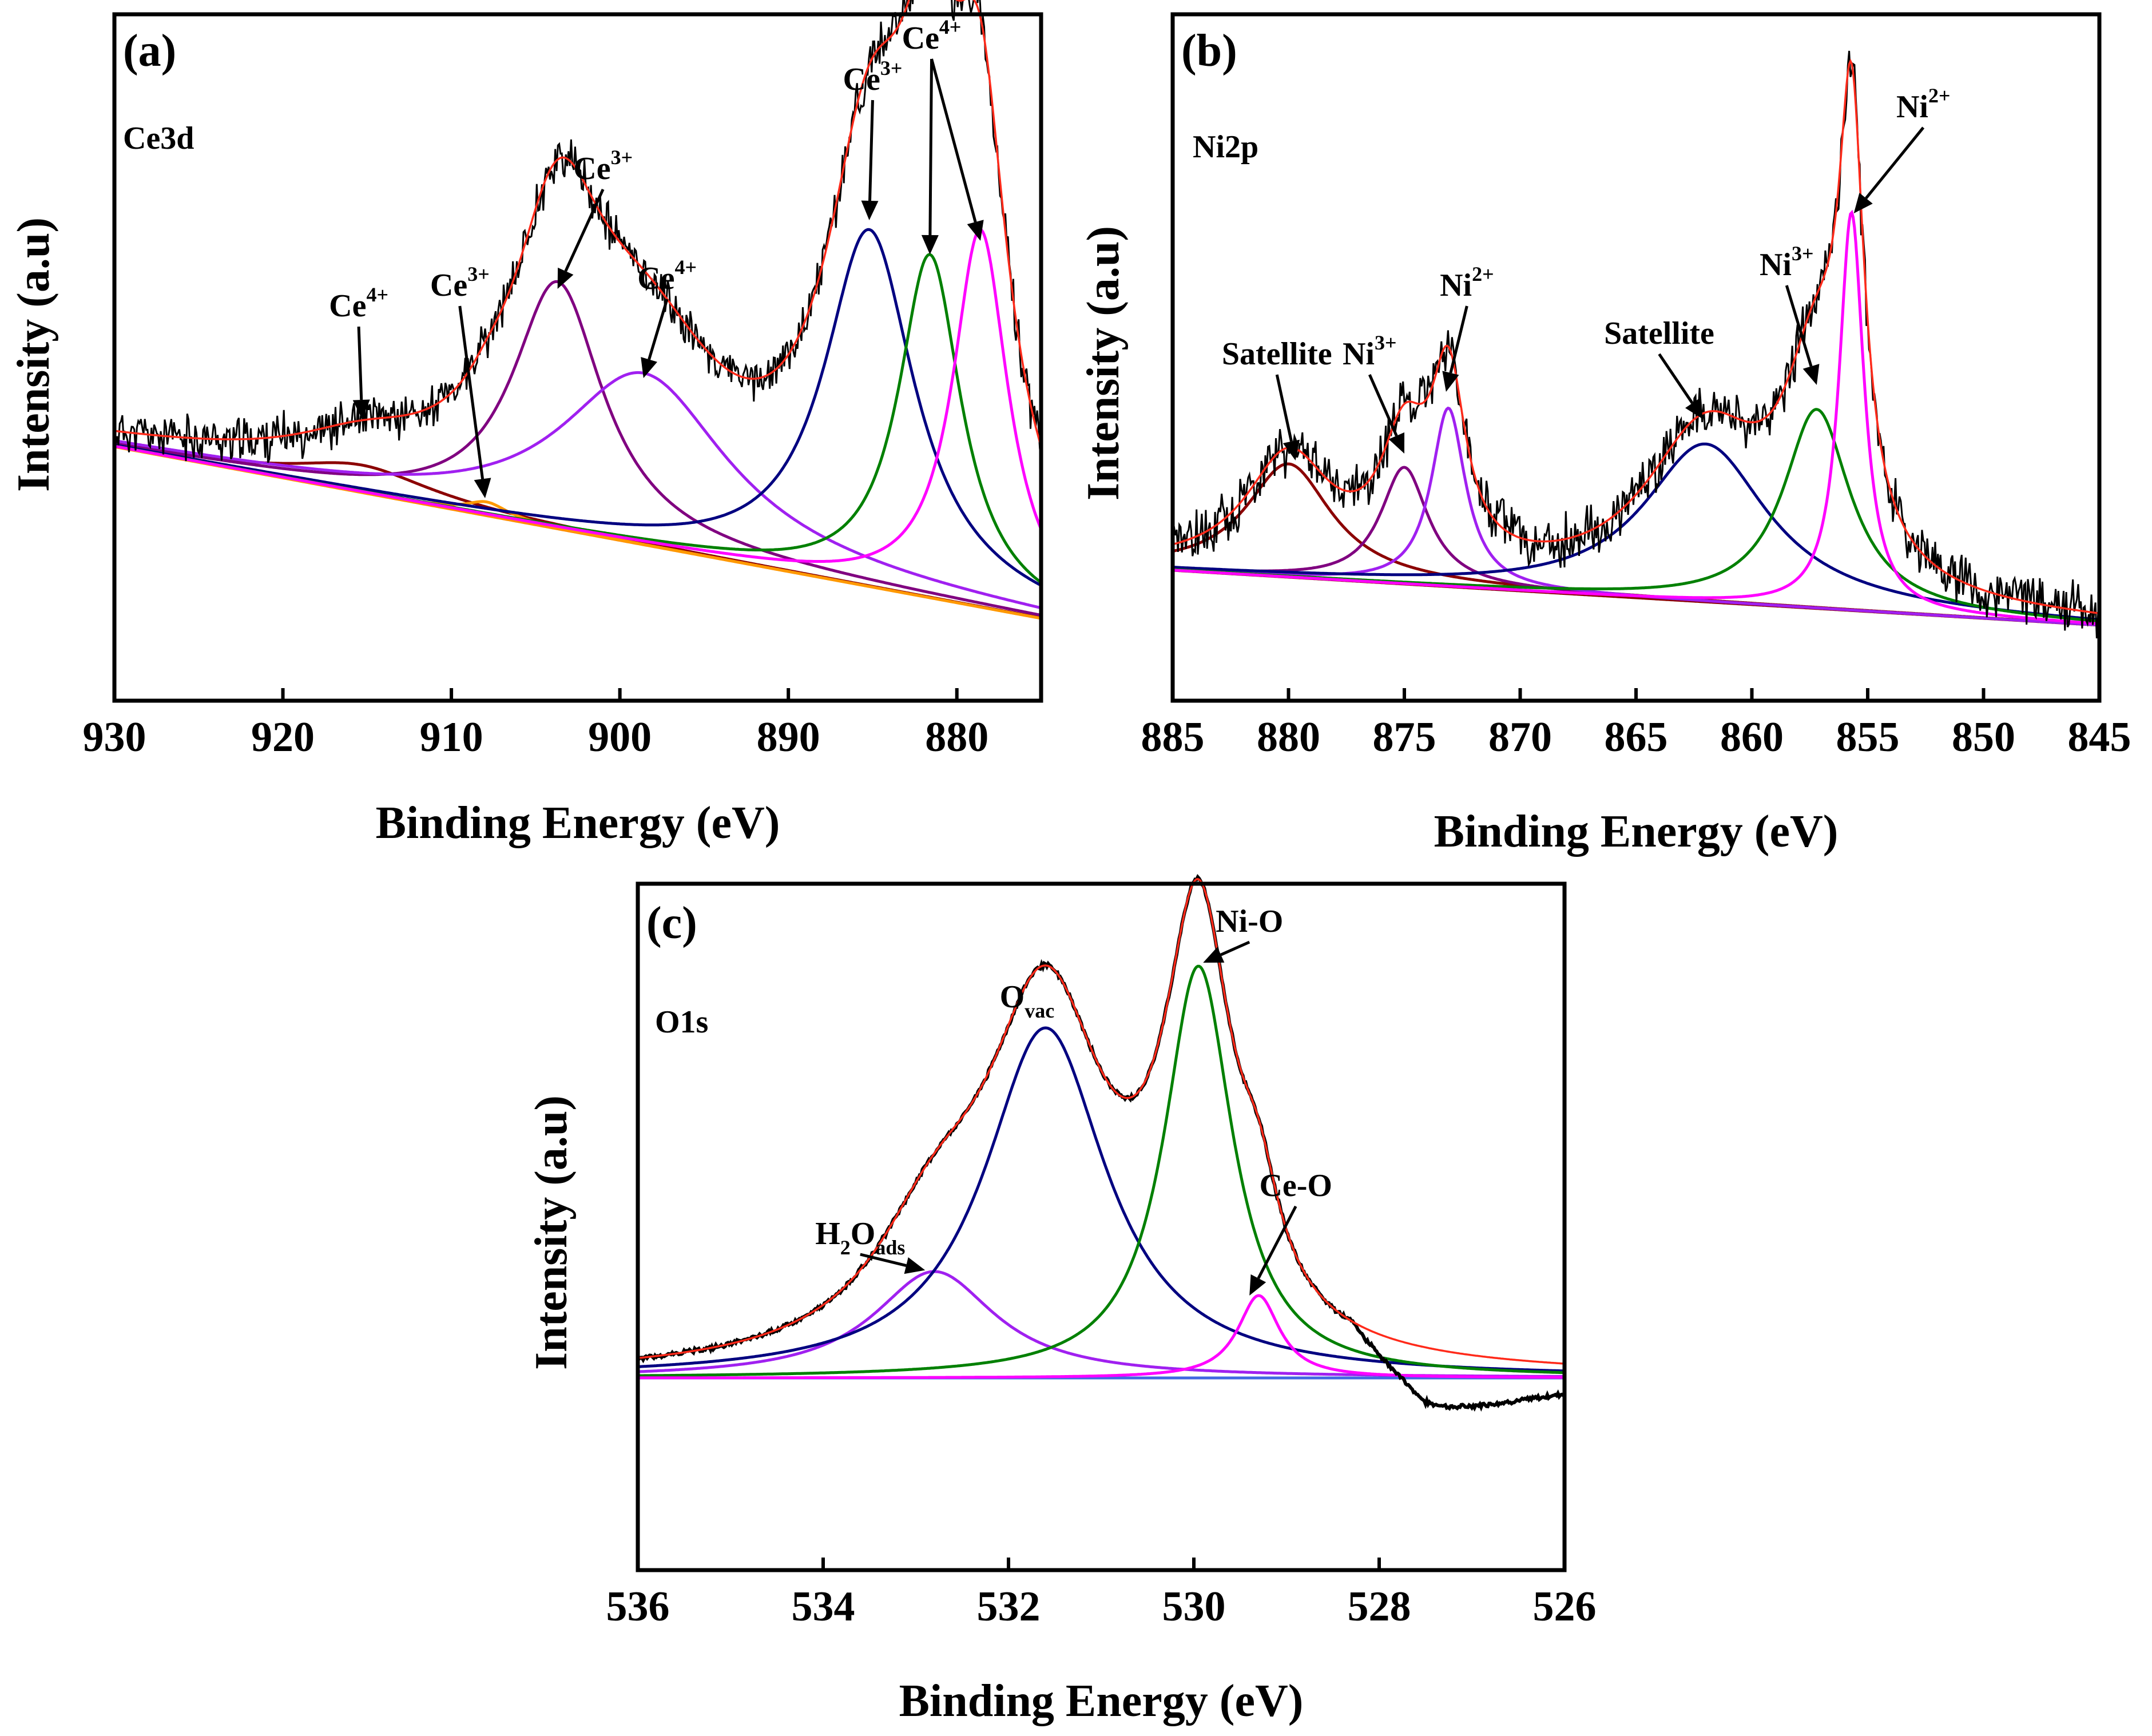  I want to click on annotation-base: O, so click(1013, 997).